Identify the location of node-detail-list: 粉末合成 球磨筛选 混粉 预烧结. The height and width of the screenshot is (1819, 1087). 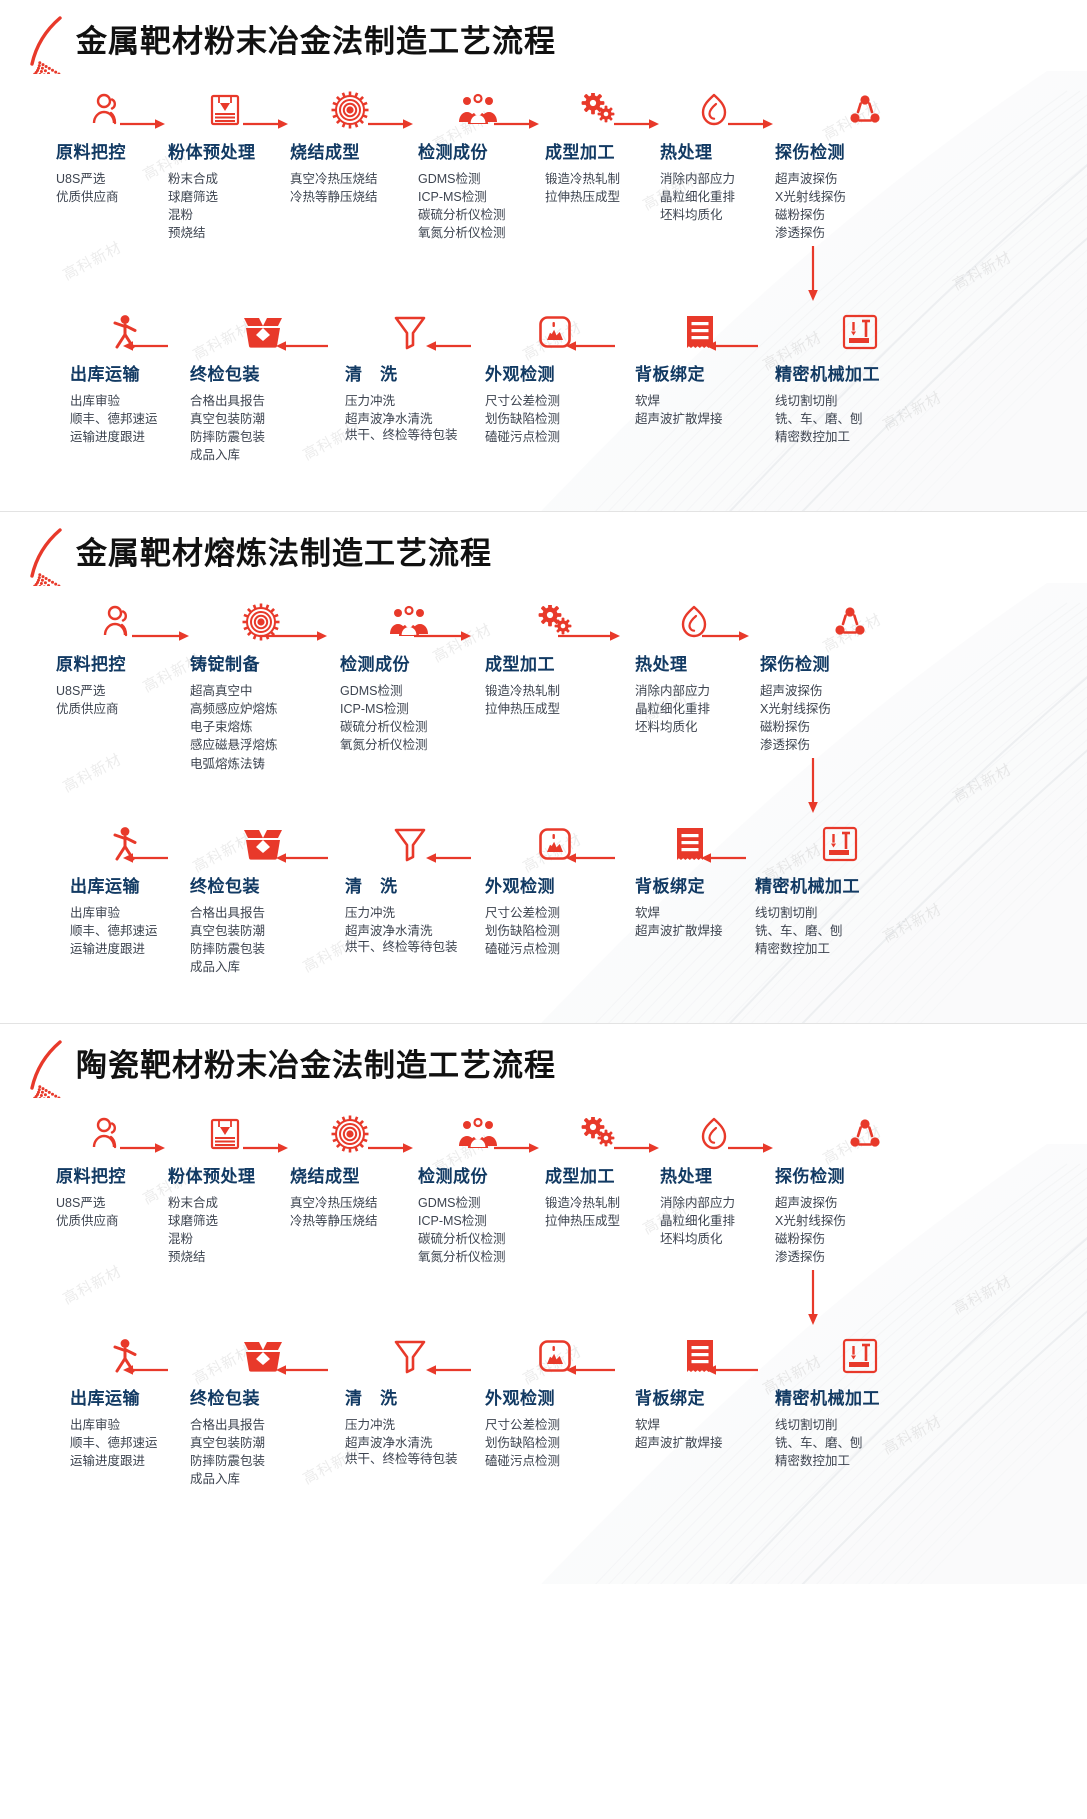
(193, 1230).